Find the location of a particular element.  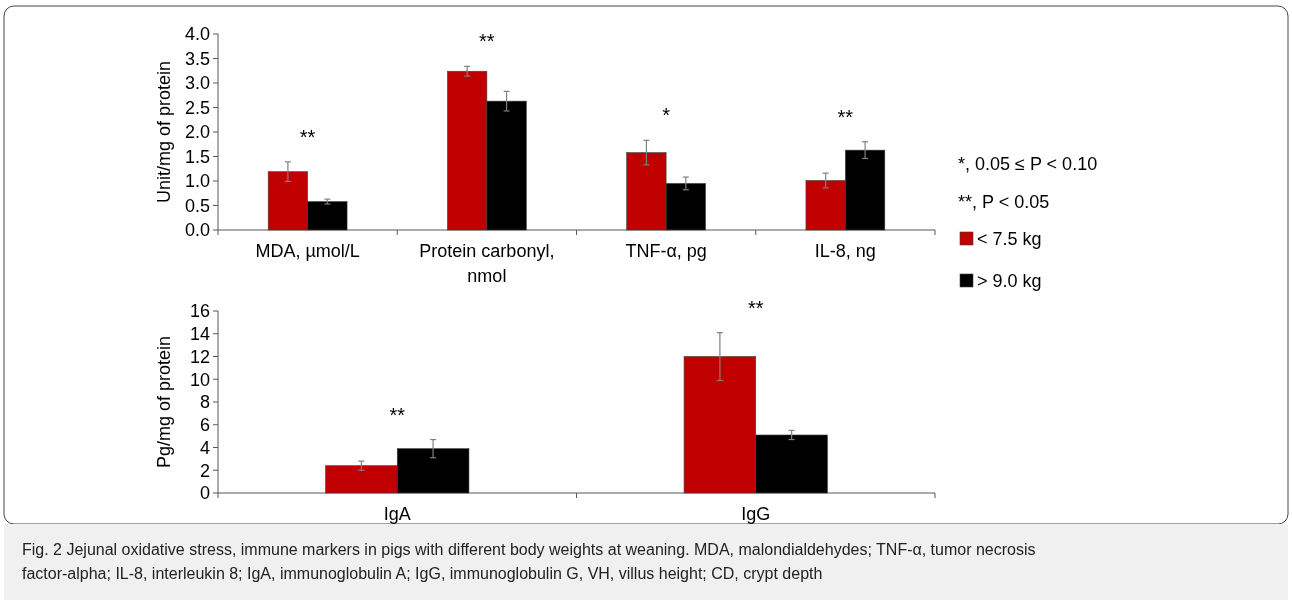

legend-label: > 9.0 kg is located at coordinates (1009, 281).